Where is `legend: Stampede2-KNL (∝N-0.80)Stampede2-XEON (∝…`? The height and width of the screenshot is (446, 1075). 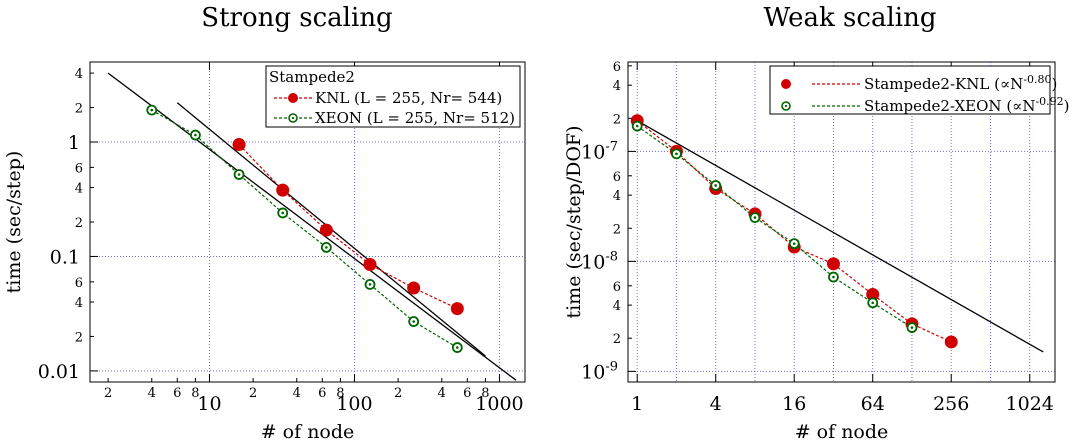
legend: Stampede2-KNL (∝N-0.80)Stampede2-XEON (∝… is located at coordinates (919, 90).